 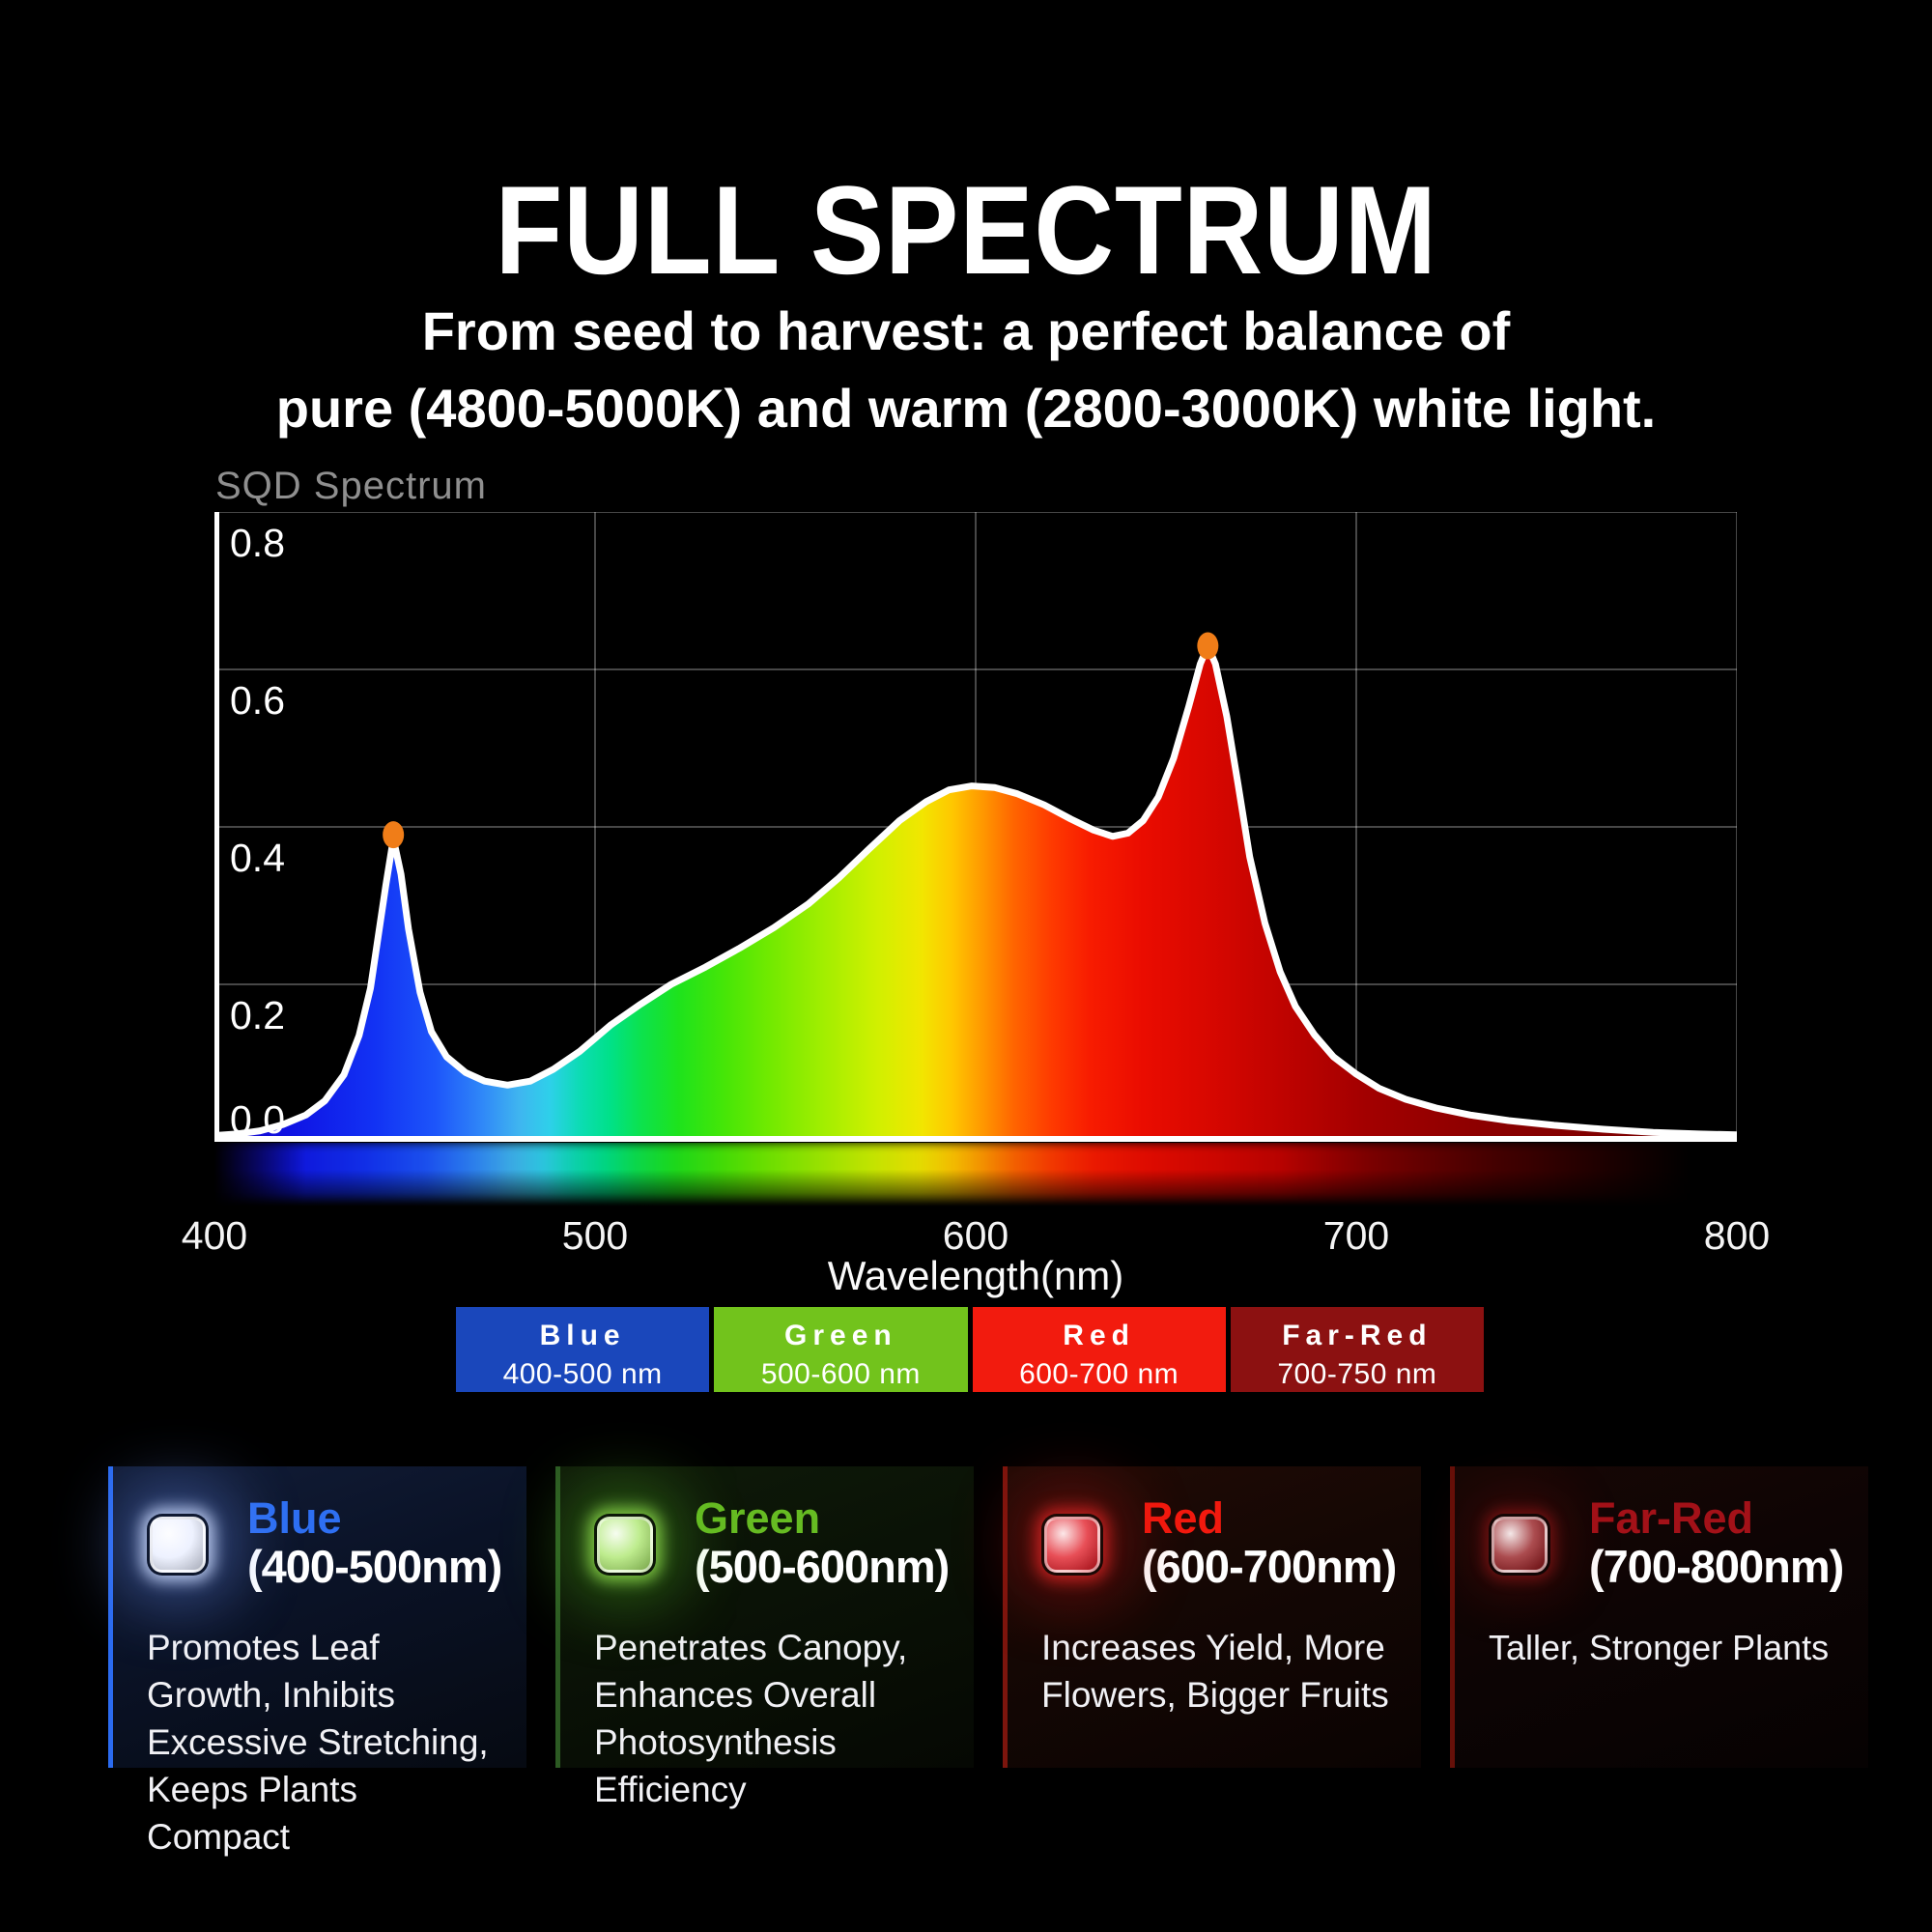 I want to click on card-header: Red (600-700nm), so click(x=1220, y=1544).